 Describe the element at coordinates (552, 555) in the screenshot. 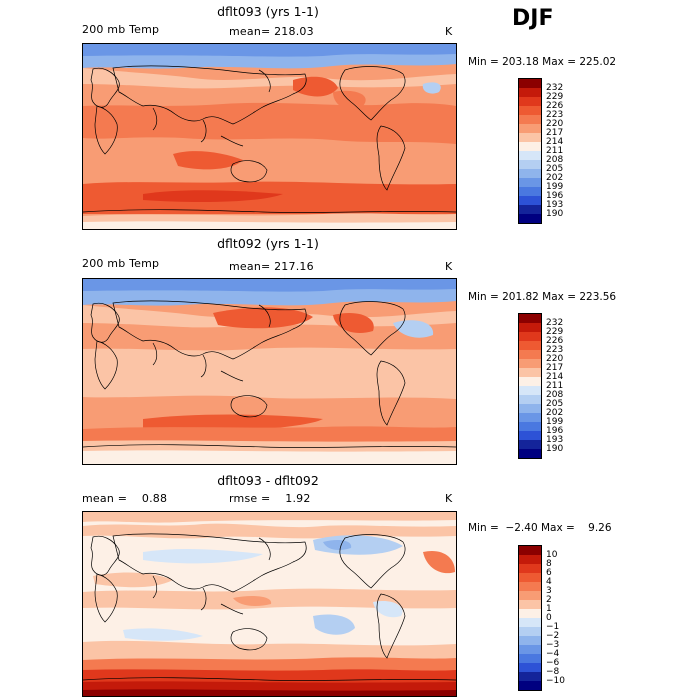

I see `panel-3-tick: 10` at that location.